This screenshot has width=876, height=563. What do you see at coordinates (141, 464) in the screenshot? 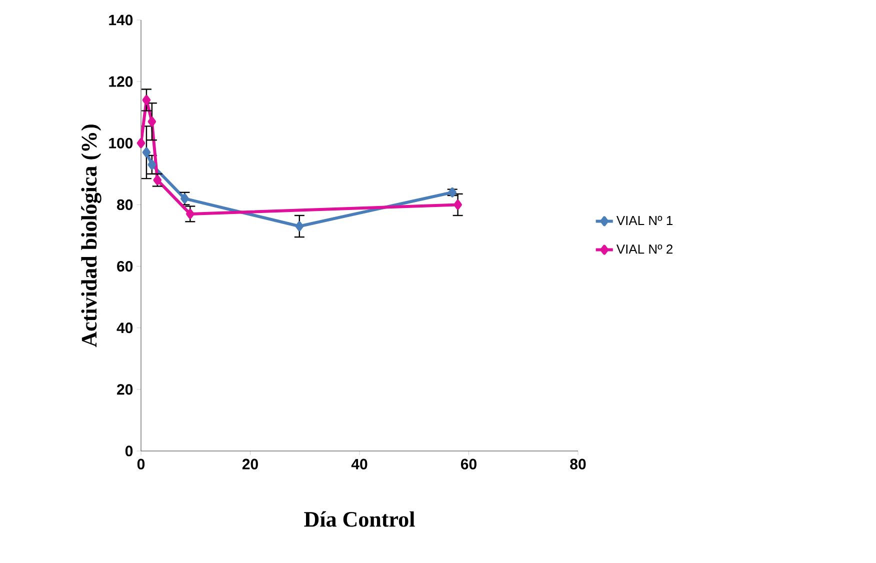
I see `x-tick-label: 0` at bounding box center [141, 464].